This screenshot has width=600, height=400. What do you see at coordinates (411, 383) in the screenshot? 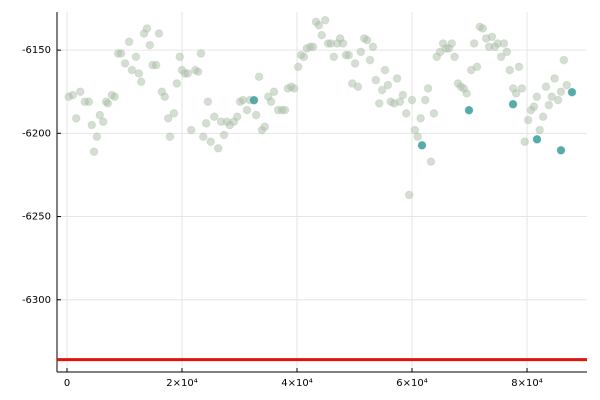
I see `x-tick-label: 6×10⁴` at bounding box center [411, 383].